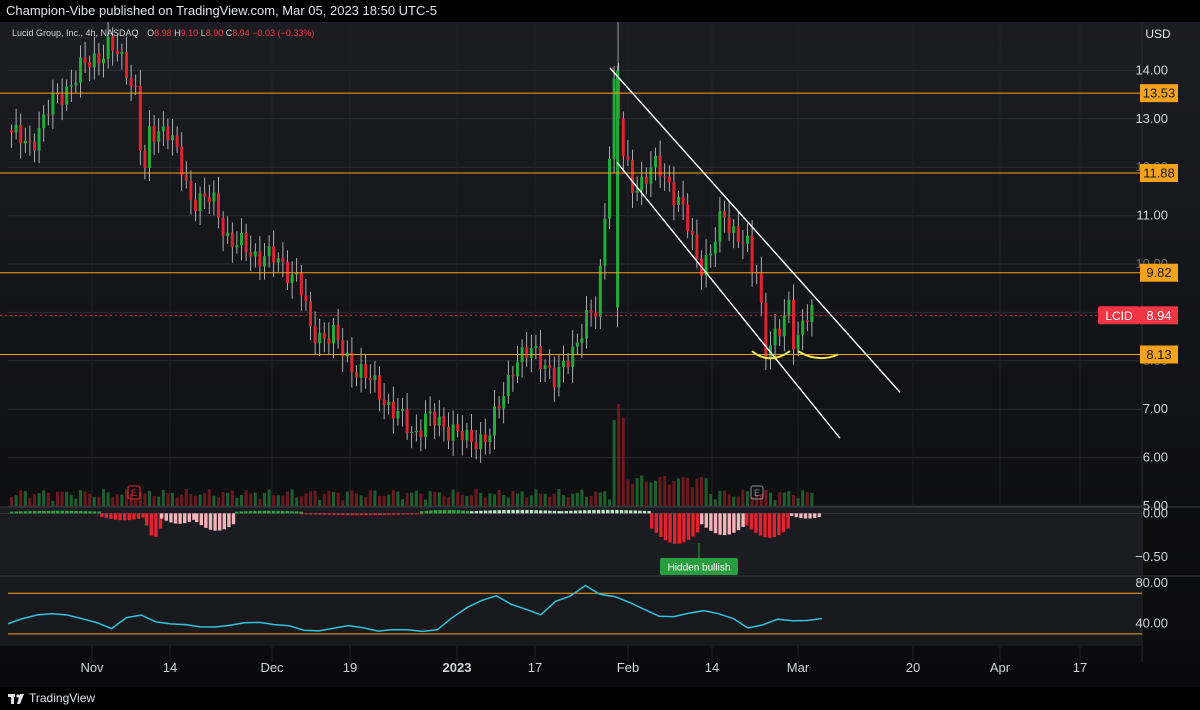 This screenshot has height=710, width=1200. Describe the element at coordinates (913, 667) in the screenshot. I see `time-tick-label: 20` at that location.